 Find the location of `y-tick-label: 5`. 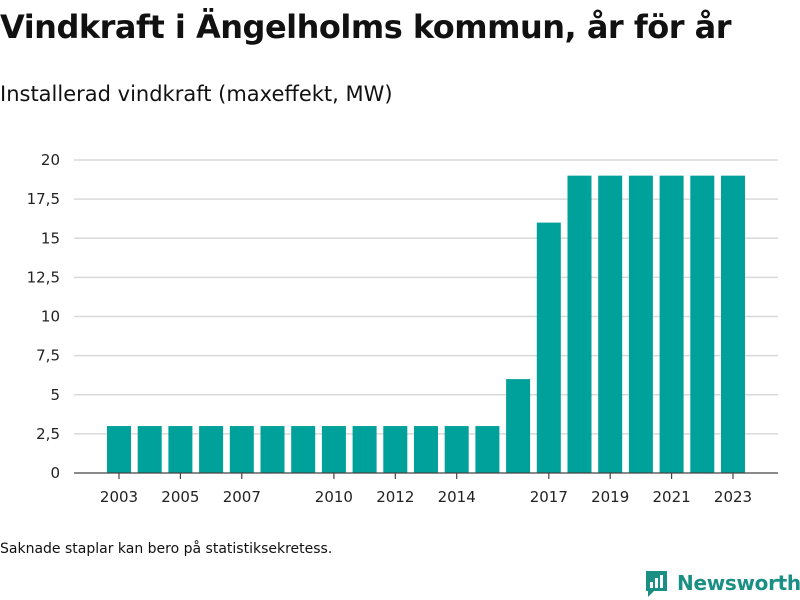

y-tick-label: 5 is located at coordinates (55, 395).